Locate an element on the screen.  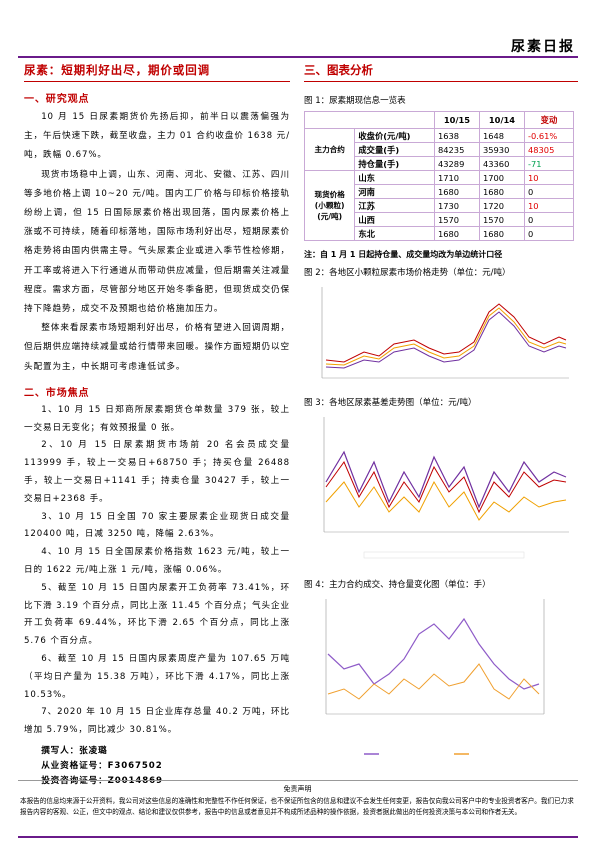
group-label-line: (小颗粒) is located at coordinates (329, 205).